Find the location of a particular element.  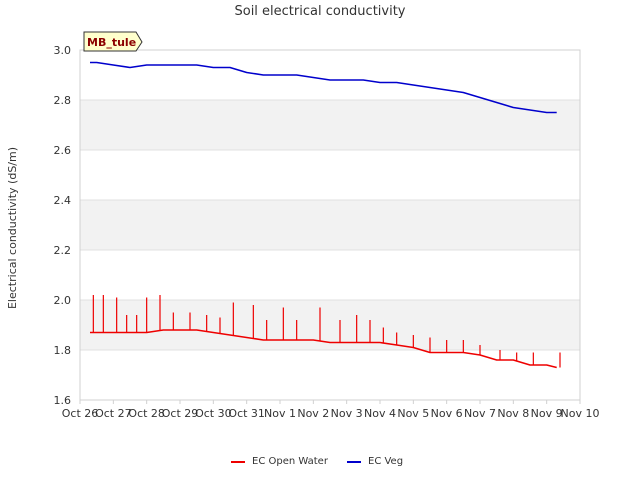

x-tick-label: Oct 30 is located at coordinates (213, 413).